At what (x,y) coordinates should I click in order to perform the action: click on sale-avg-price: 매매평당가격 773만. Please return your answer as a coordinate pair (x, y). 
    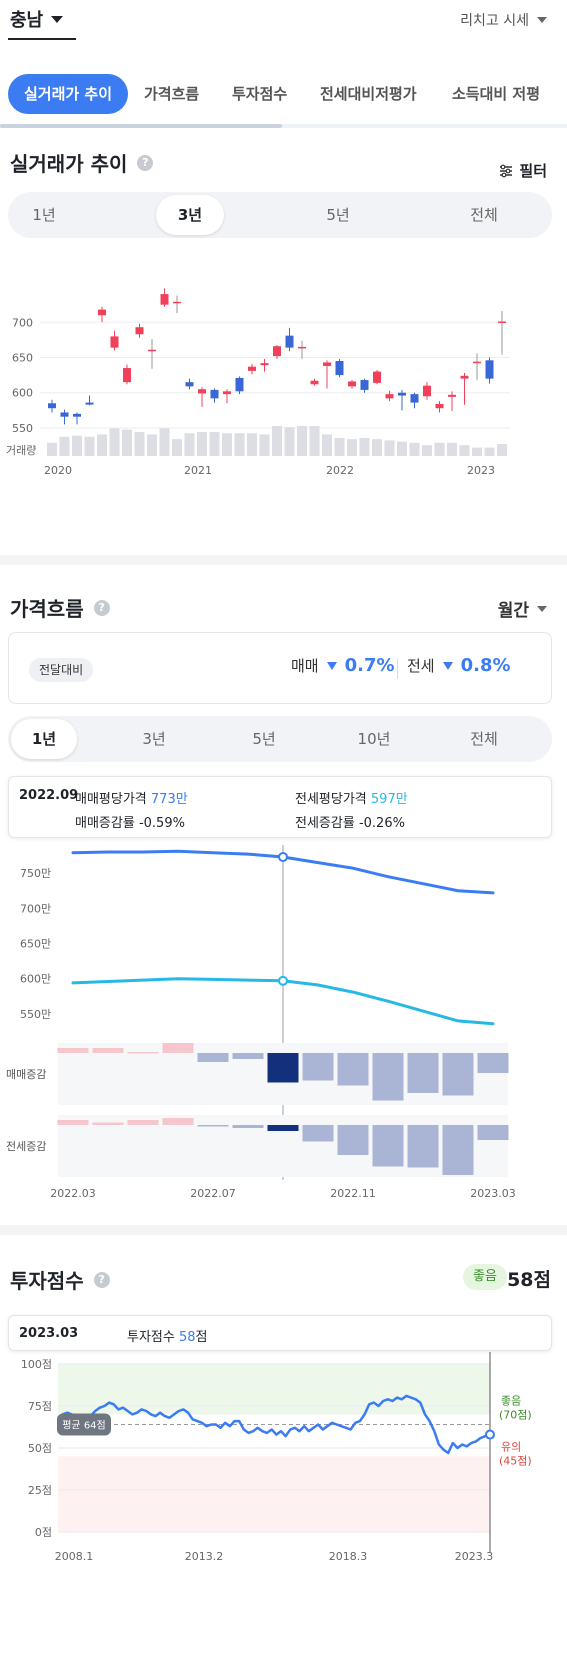
    Looking at the image, I should click on (131, 797).